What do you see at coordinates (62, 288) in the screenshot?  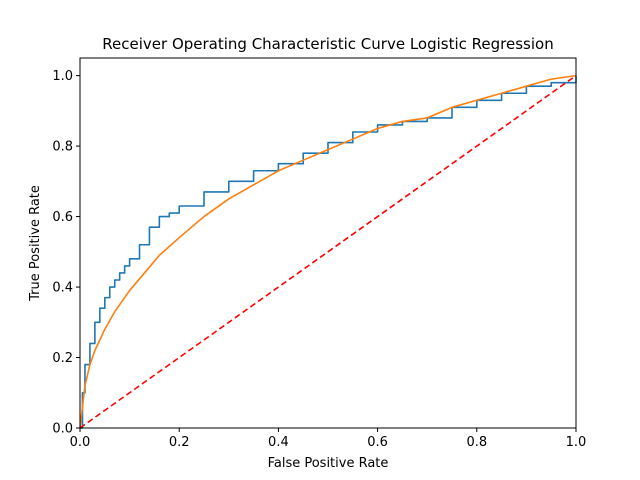 I see `y-tick-label: 0.4` at bounding box center [62, 288].